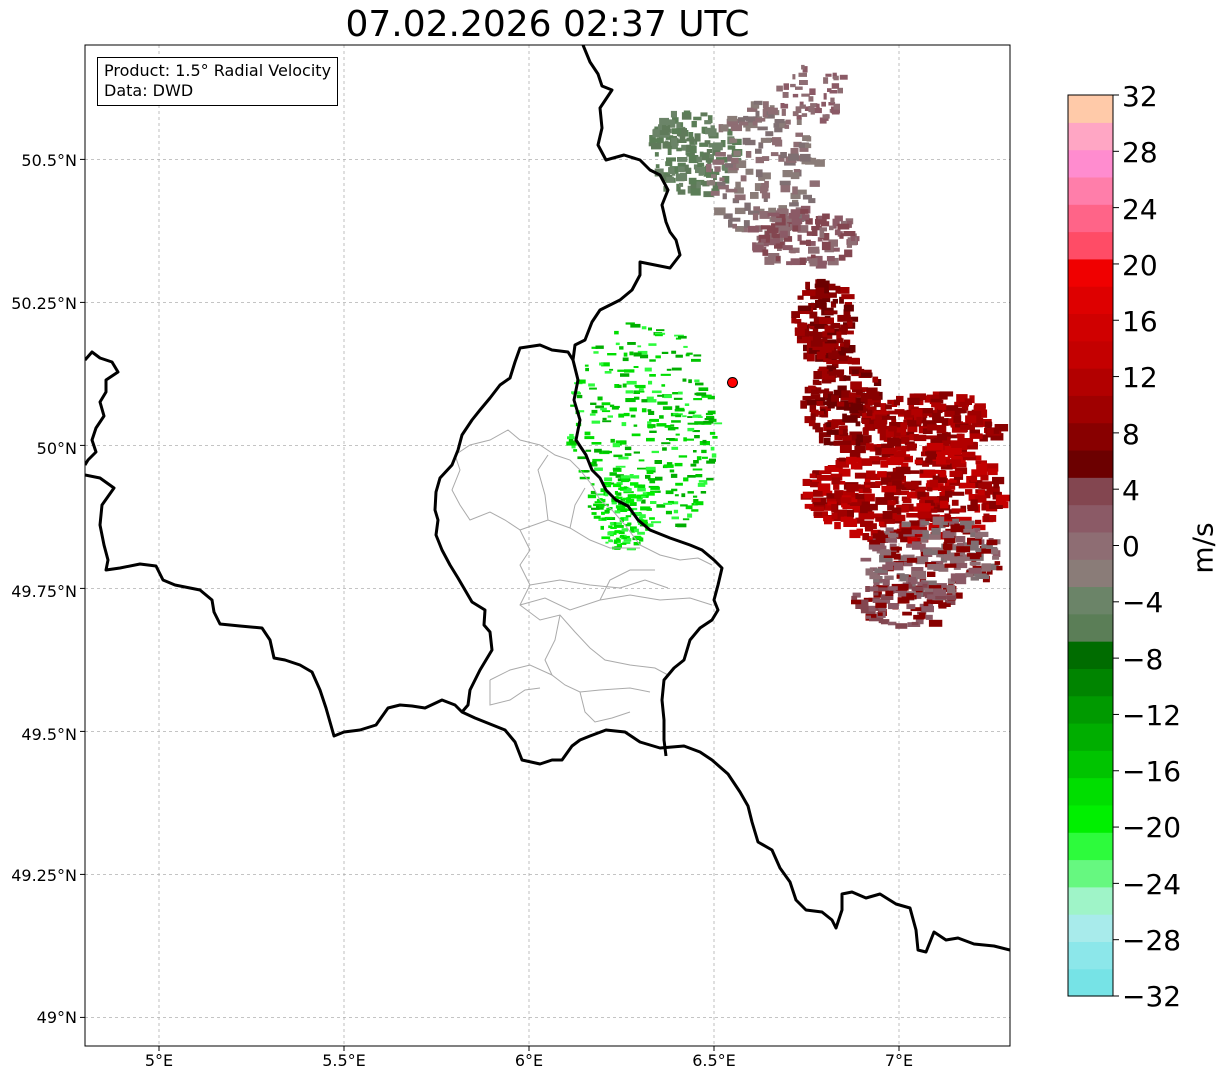  What do you see at coordinates (1131, 434) in the screenshot?
I see `colorbar-tick-label: 8` at bounding box center [1131, 434].